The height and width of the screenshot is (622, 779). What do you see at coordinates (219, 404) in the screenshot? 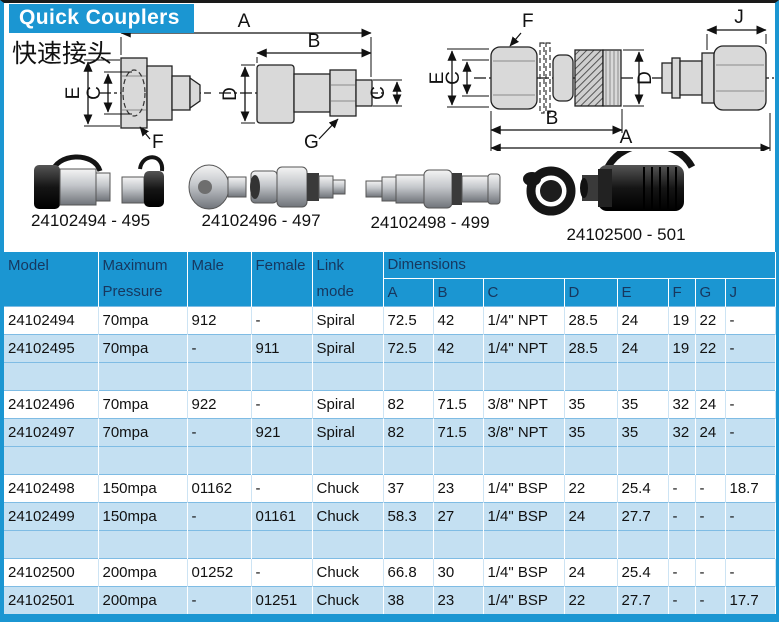
I see `table-cell: 922` at bounding box center [219, 404].